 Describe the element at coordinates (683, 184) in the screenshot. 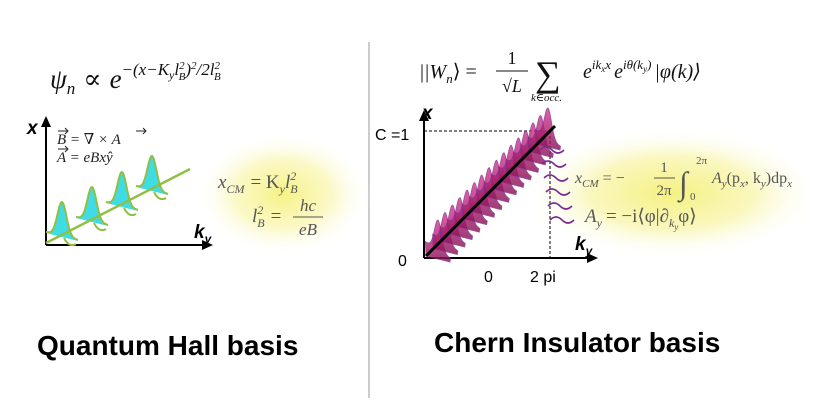

I see `right-integral-sign: ∫` at that location.